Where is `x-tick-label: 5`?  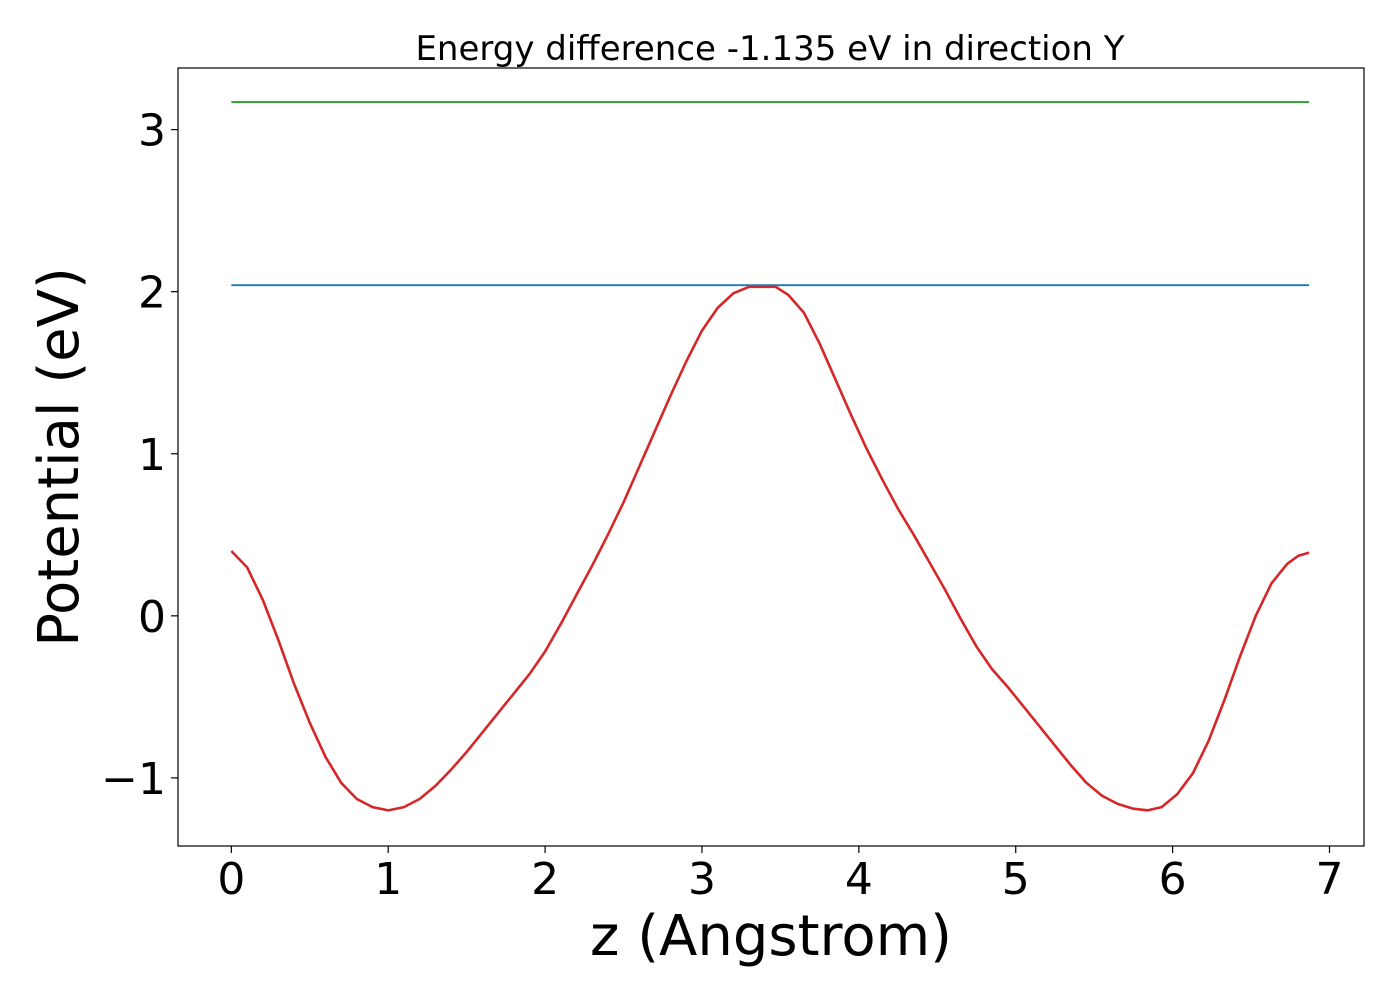
x-tick-label: 5 is located at coordinates (1016, 879).